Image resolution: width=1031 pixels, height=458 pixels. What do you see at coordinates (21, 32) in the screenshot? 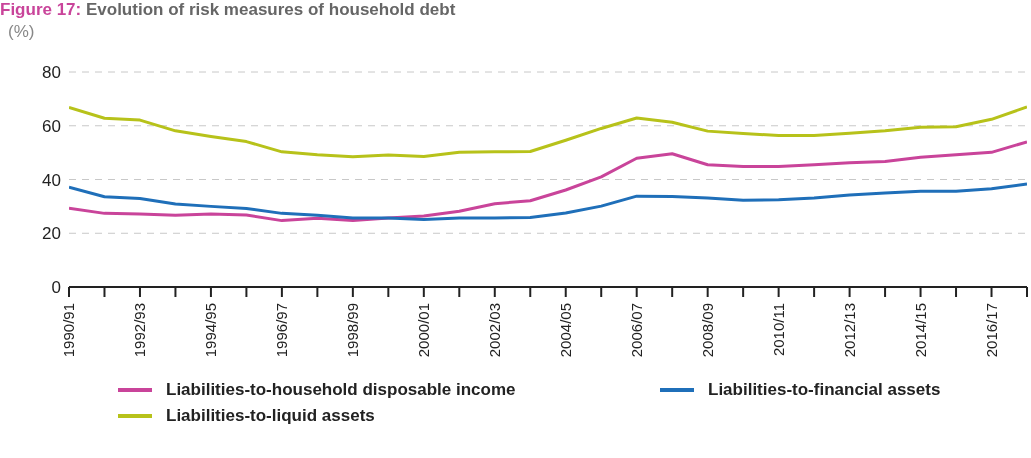
I see `y-axis-title: (%)` at bounding box center [21, 32].